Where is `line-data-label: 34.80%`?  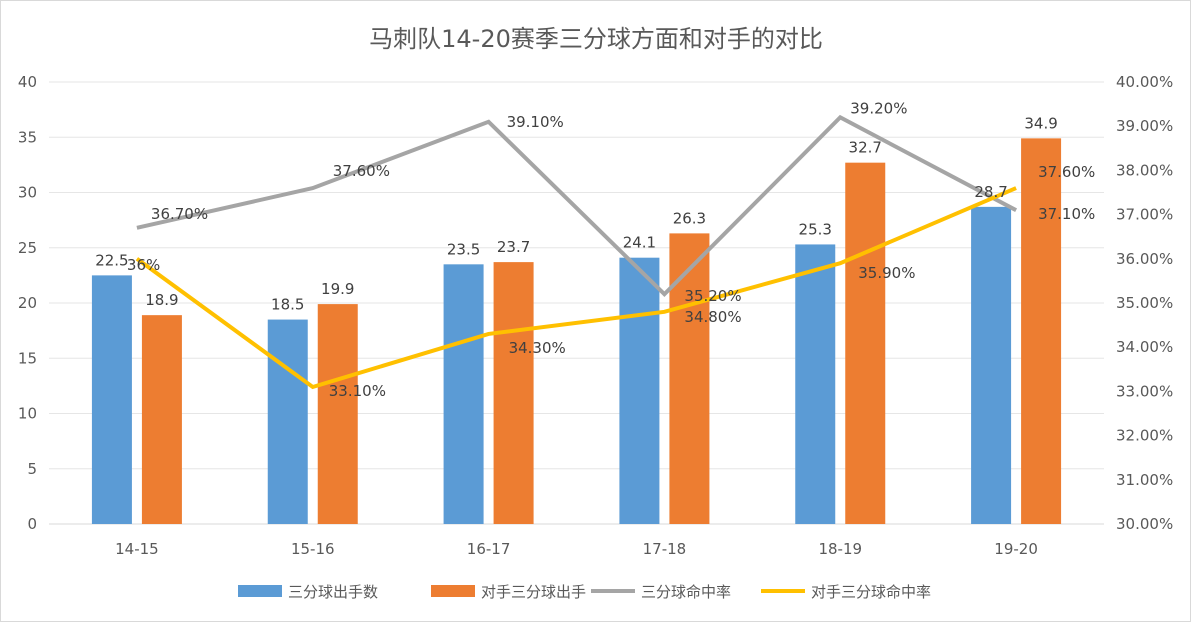 line-data-label: 34.80% is located at coordinates (712, 317).